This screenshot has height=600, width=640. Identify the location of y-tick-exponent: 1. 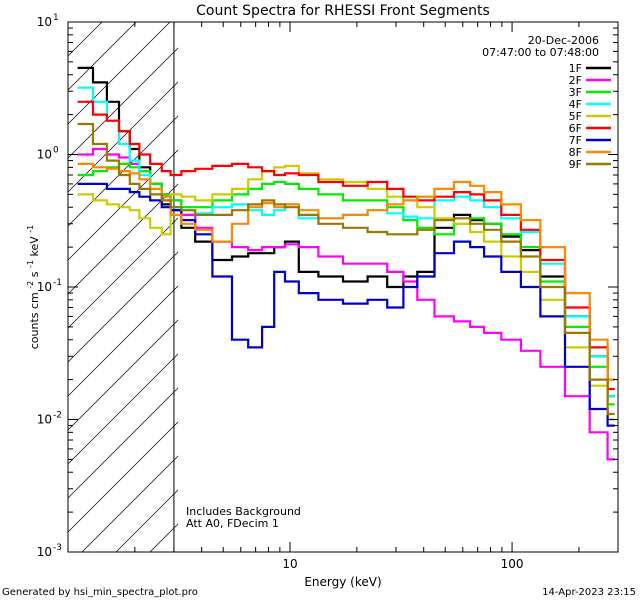
(56, 18).